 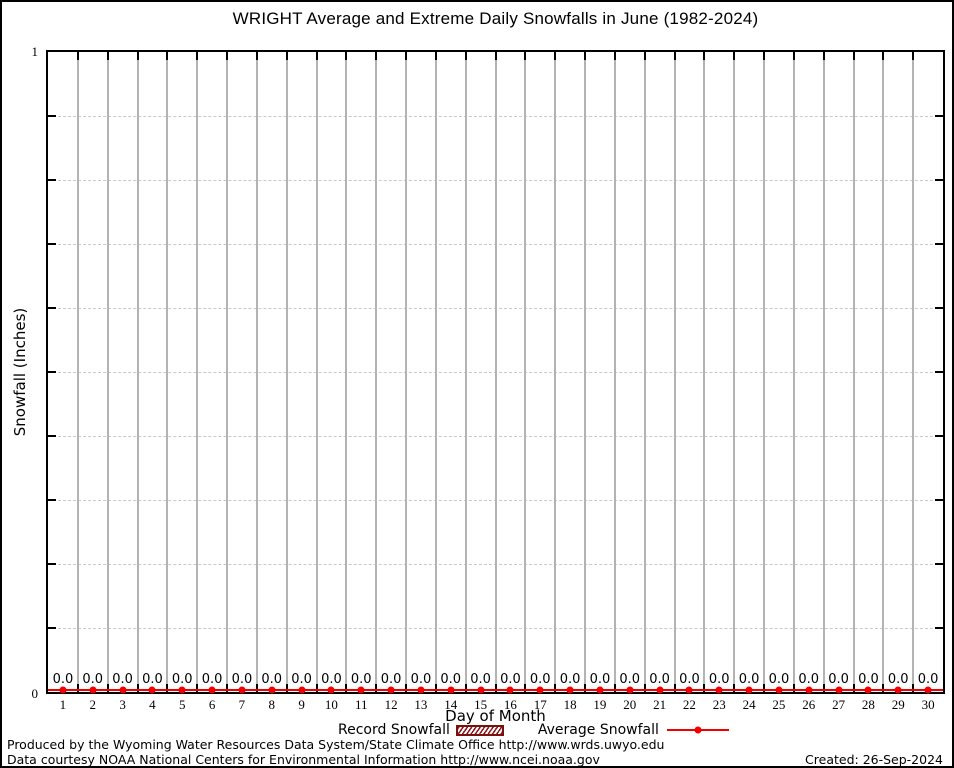 I want to click on x-tick-label: 18, so click(x=570, y=704).